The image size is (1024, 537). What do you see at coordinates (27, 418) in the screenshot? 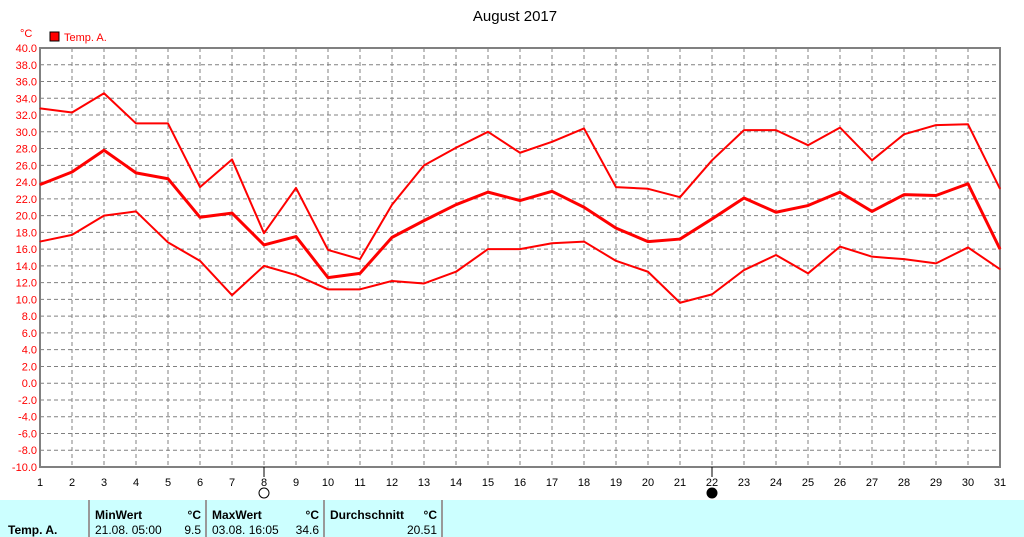
I see `y-tick-label: -4.0` at bounding box center [27, 418].